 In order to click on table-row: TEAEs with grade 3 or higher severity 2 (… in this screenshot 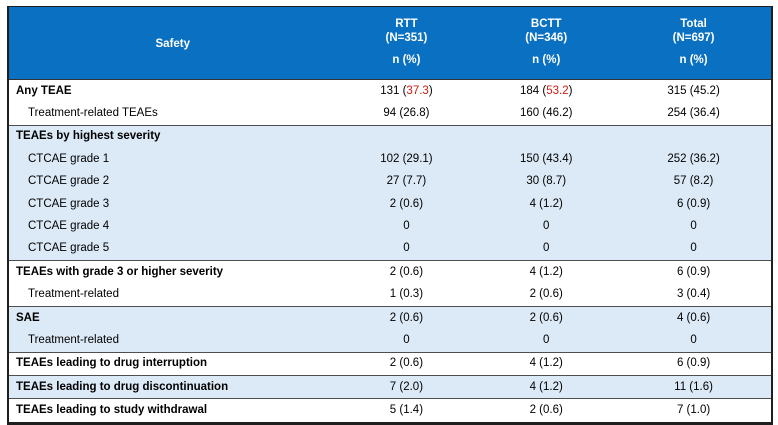, I will do `click(390, 272)`.